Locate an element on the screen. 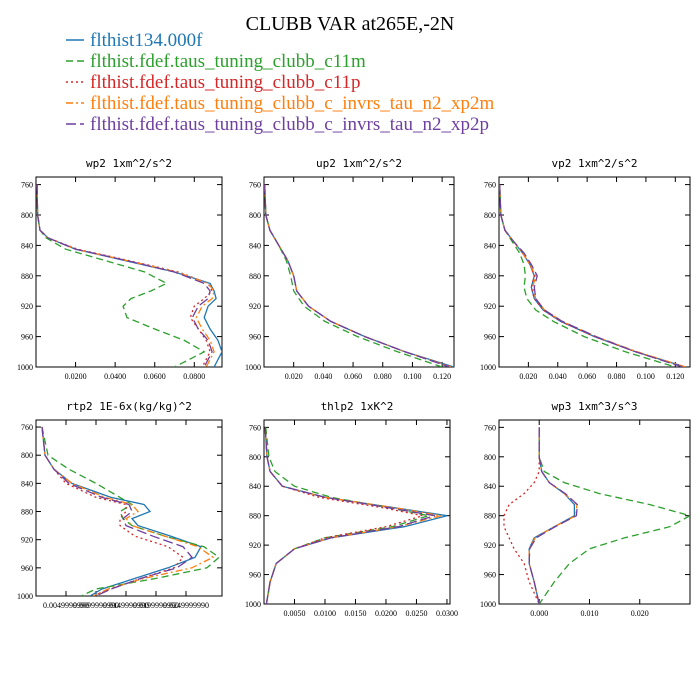 This screenshot has width=700, height=700. panel-title: rtp2 1E-6x(kg/kg)^2 is located at coordinates (129, 406).